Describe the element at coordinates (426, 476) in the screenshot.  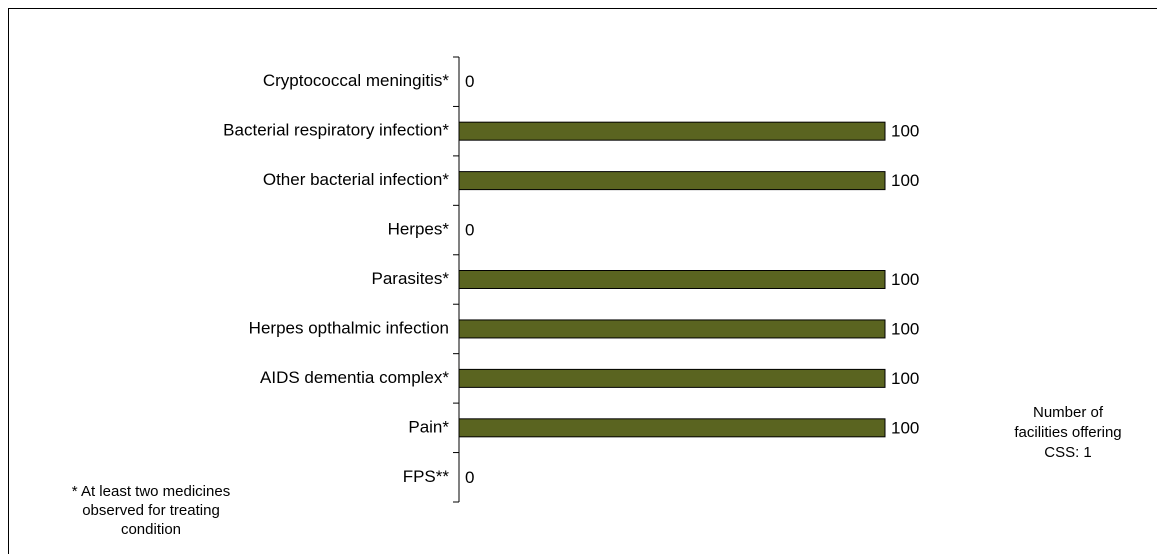
I see `y-tick-label: FPS**` at that location.